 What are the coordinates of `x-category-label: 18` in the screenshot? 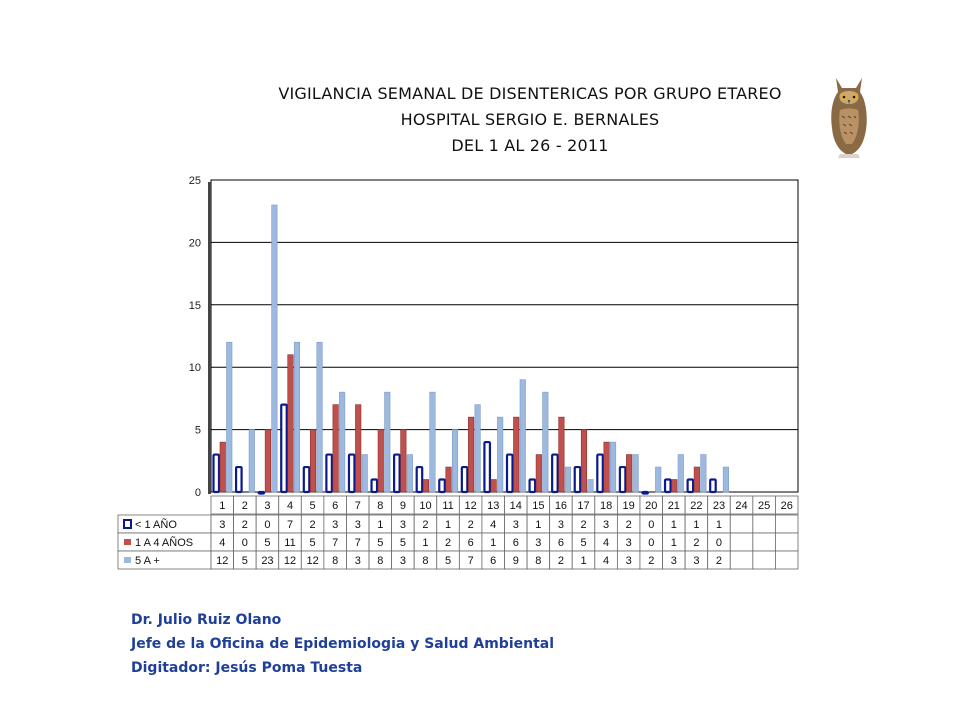 It's located at (606, 506).